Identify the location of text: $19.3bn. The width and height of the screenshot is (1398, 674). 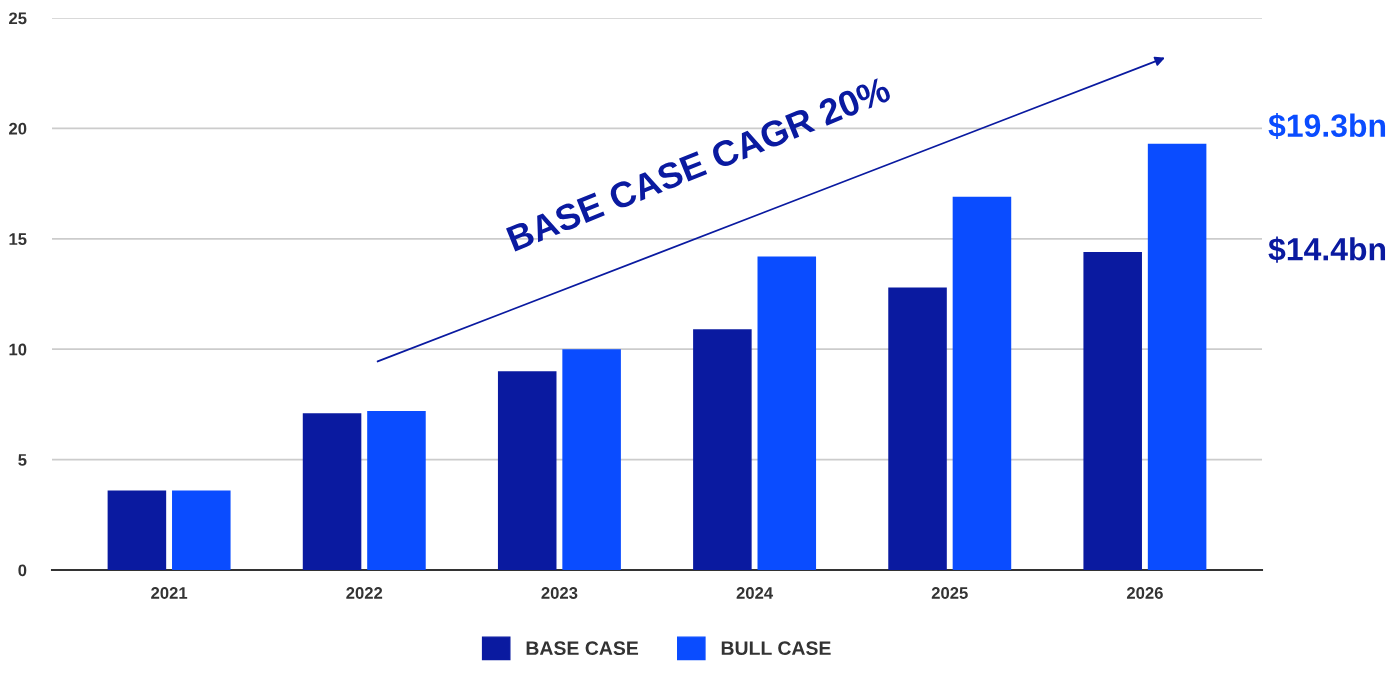
(1327, 126).